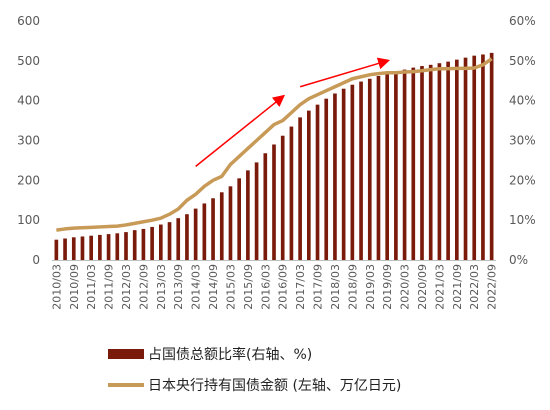 This screenshot has height=410, width=550. I want to click on right-tick-label: 0%, so click(518, 260).